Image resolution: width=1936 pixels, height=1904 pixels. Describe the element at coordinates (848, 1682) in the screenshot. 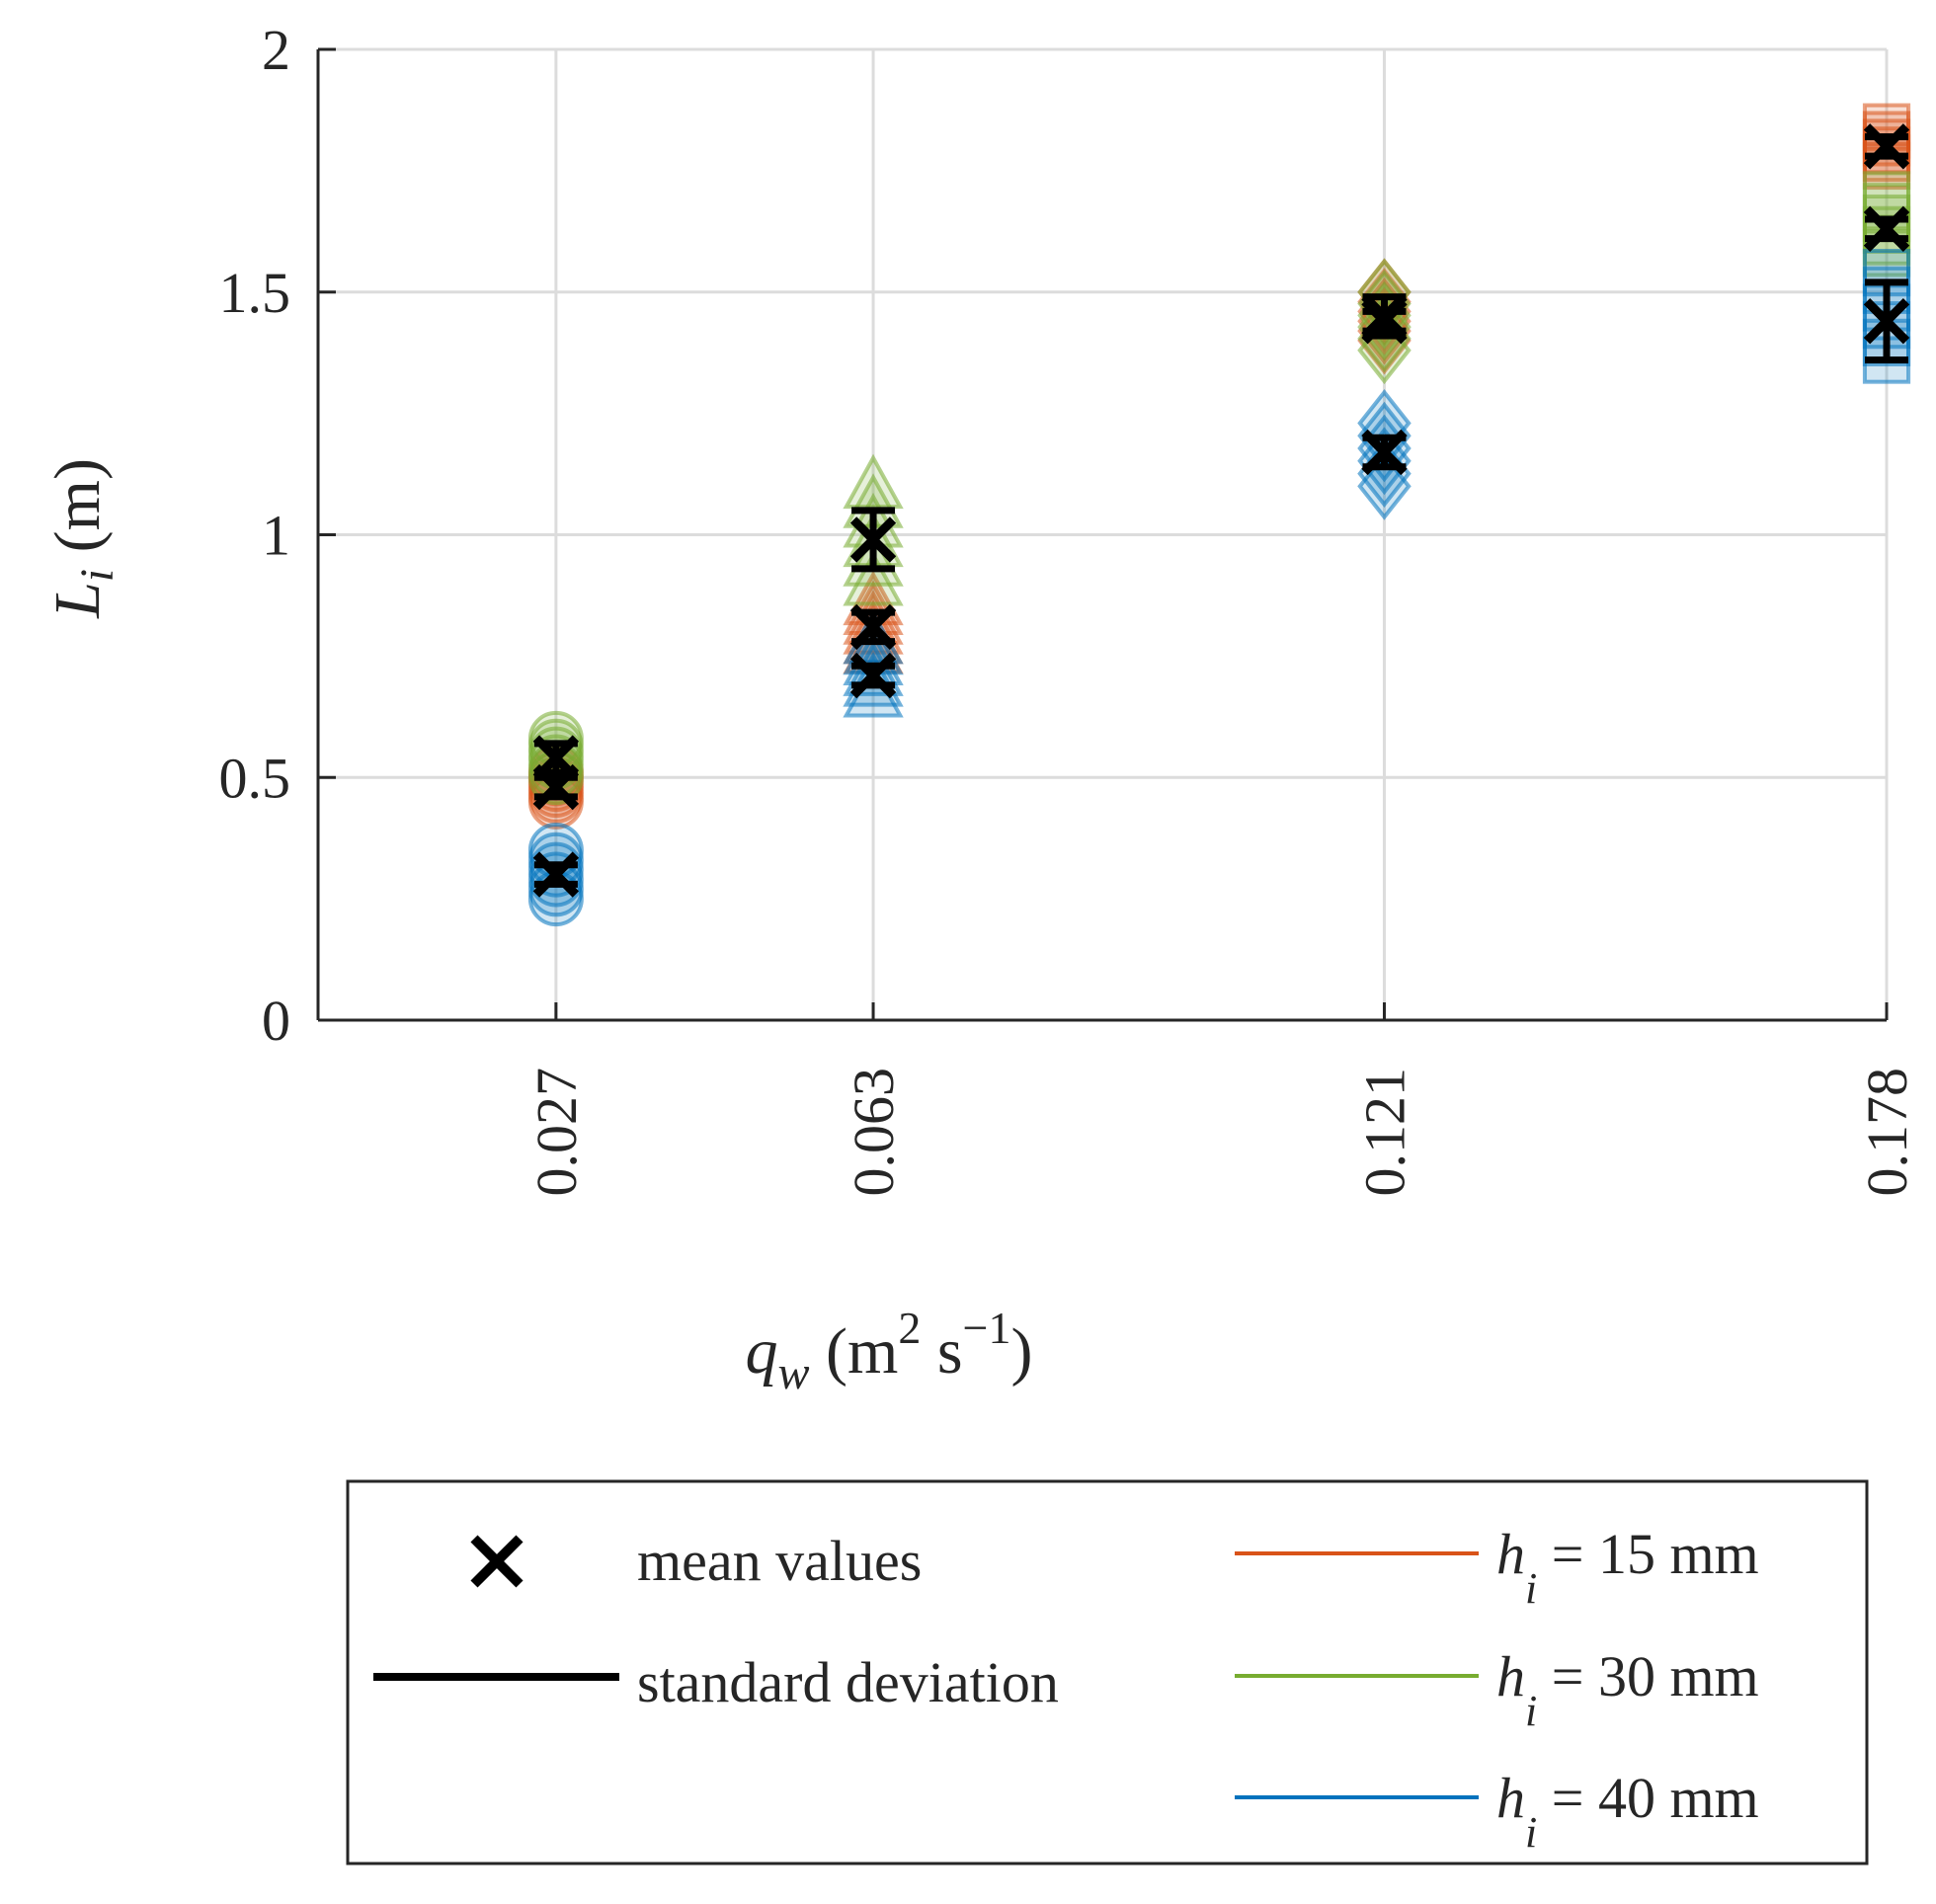

I see `legend-sd-label: standard deviation` at that location.